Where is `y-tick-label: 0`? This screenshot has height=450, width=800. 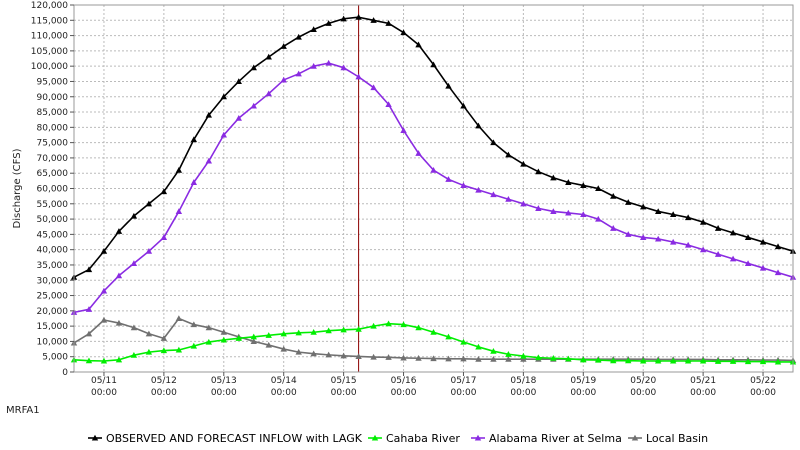 y-tick-label: 0 is located at coordinates (65, 373).